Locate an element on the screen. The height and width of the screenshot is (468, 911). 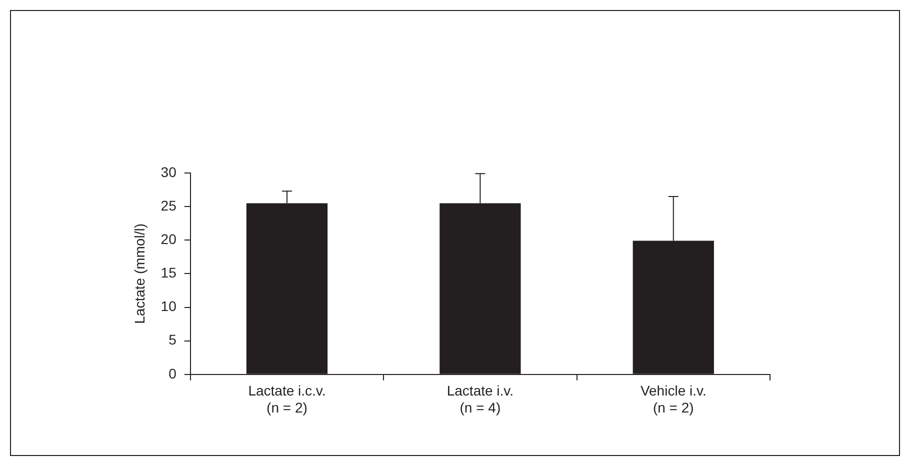
y-tick-label: 20 is located at coordinates (168, 238).